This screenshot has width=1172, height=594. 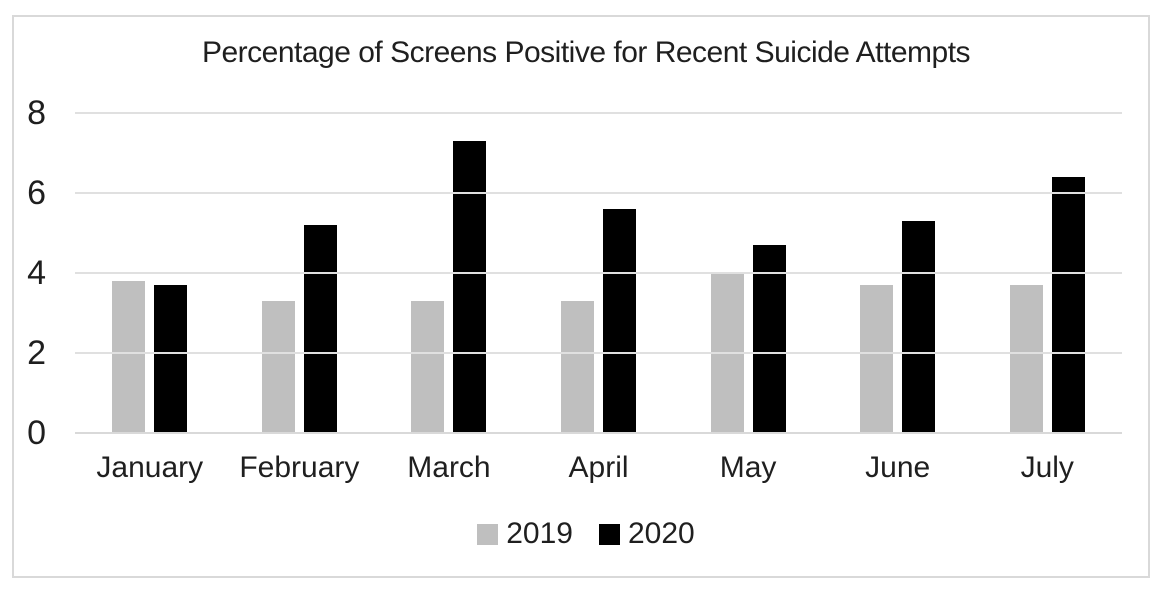 What do you see at coordinates (428, 367) in the screenshot?
I see `bar-2019-march` at bounding box center [428, 367].